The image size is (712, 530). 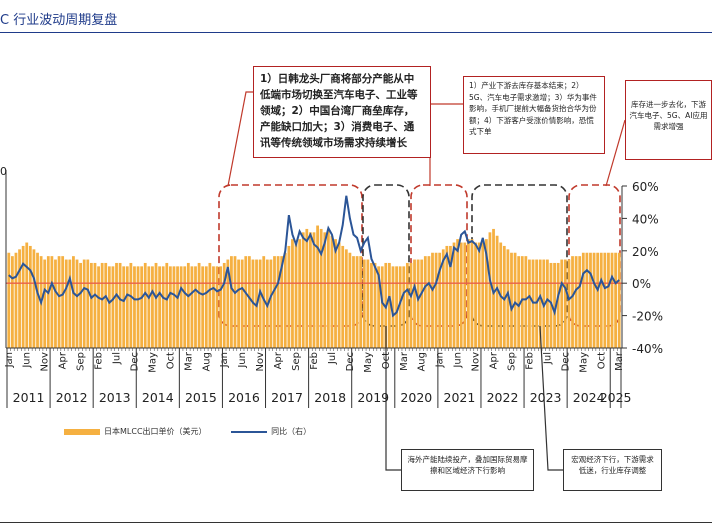 I want to click on x-year-label: 2018, so click(x=330, y=397).